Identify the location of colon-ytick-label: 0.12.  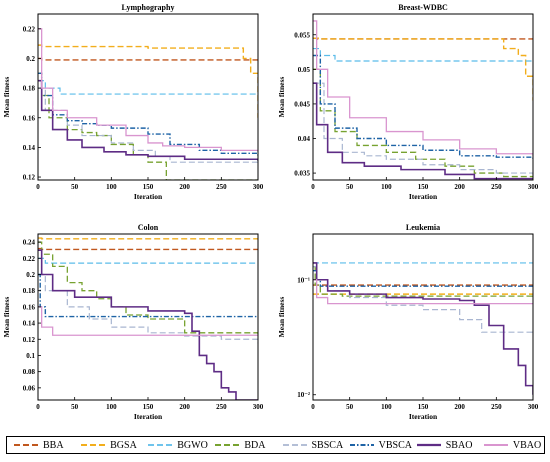
(29, 340).